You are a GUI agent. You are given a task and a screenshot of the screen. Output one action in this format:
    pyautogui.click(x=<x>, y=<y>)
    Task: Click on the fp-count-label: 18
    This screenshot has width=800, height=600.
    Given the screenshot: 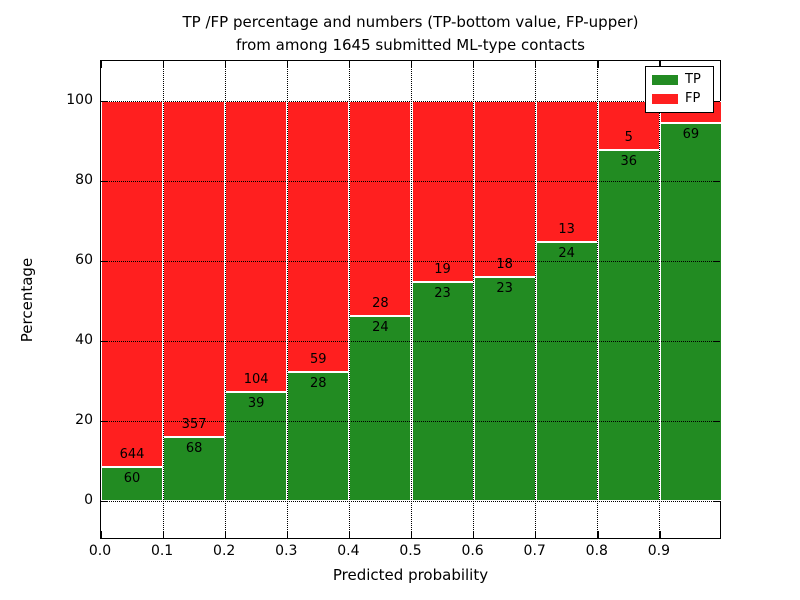 What is the action you would take?
    pyautogui.click(x=504, y=264)
    